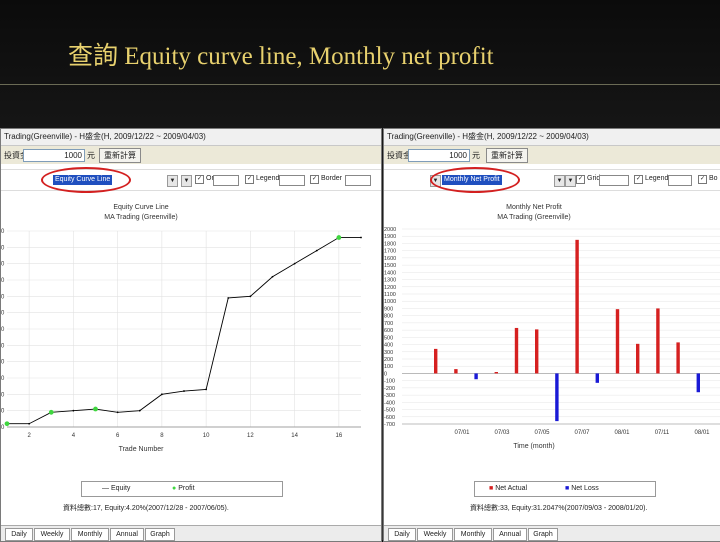  Describe the element at coordinates (29, 436) in the screenshot. I see `x-tick-label: 2` at that location.